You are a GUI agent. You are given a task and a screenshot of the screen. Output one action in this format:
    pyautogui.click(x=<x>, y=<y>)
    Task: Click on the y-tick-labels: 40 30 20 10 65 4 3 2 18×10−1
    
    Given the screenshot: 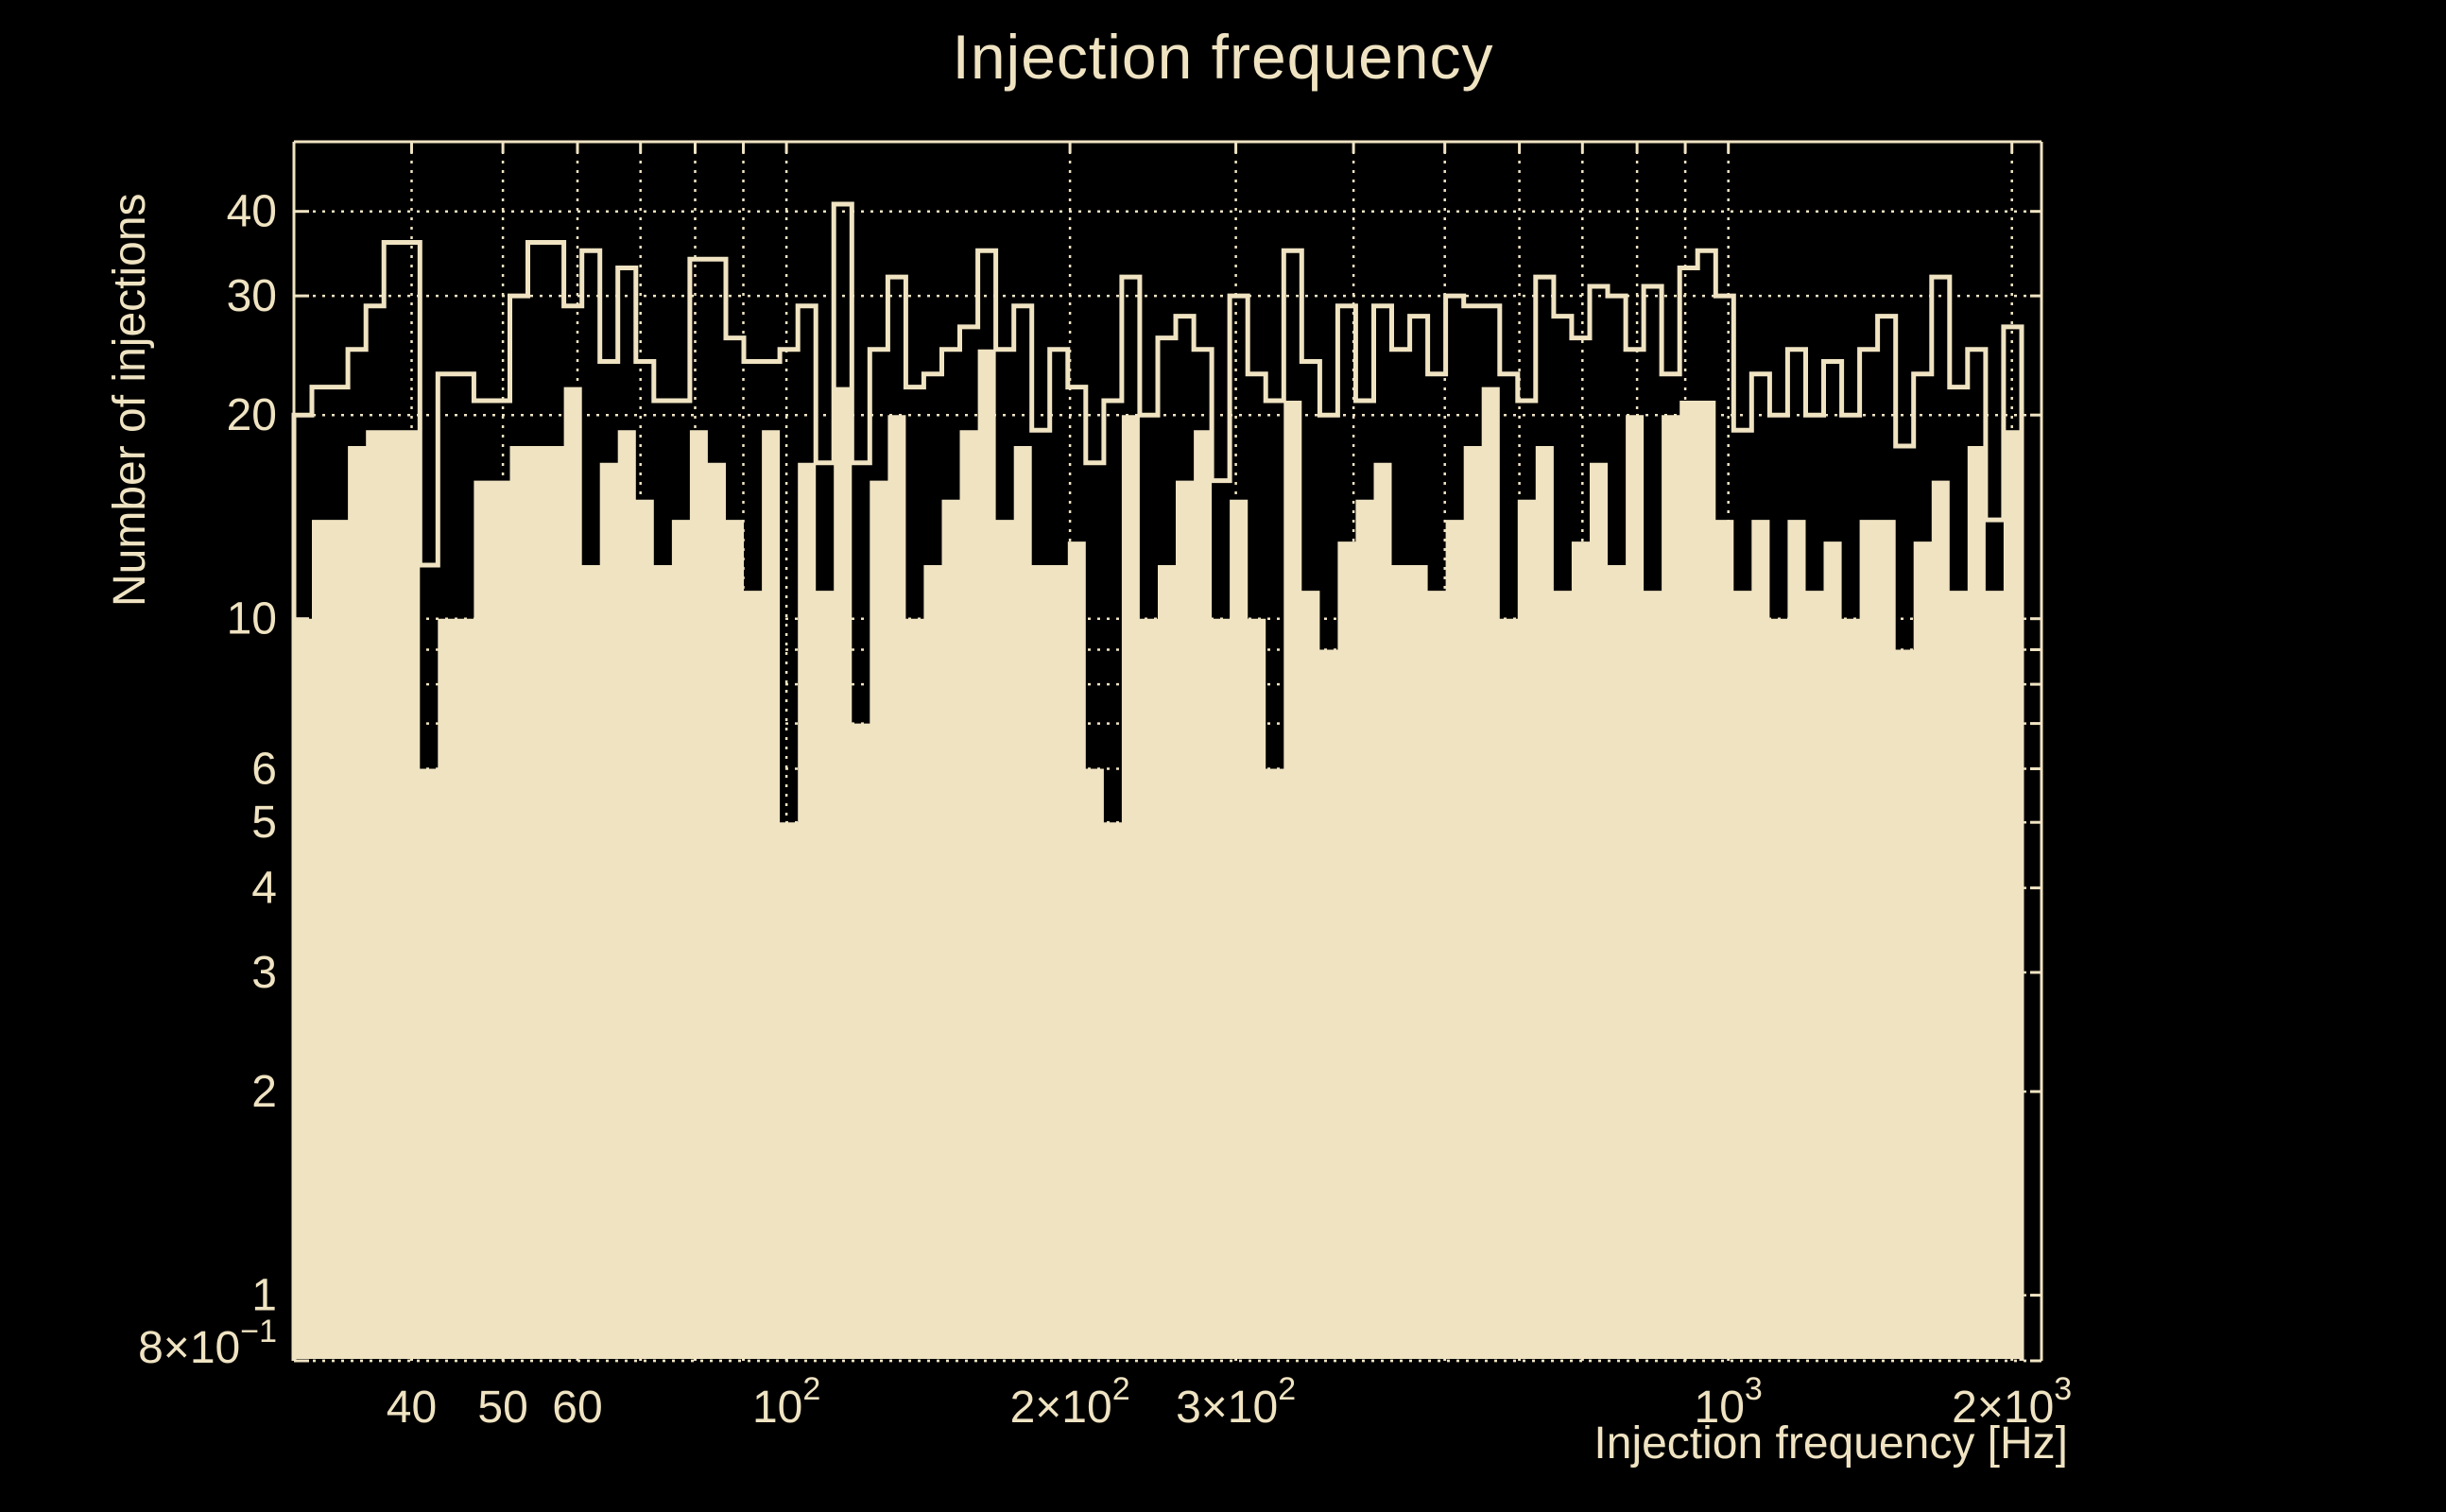 What is the action you would take?
    pyautogui.click(x=207, y=780)
    